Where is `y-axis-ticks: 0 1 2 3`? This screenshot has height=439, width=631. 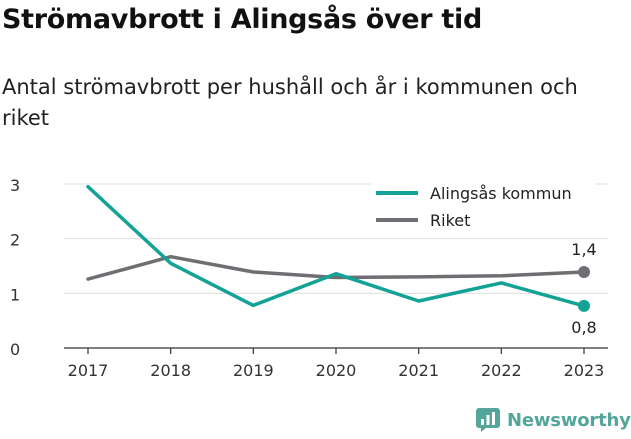
y-axis-ticks: 0 1 2 3 is located at coordinates (15, 267).